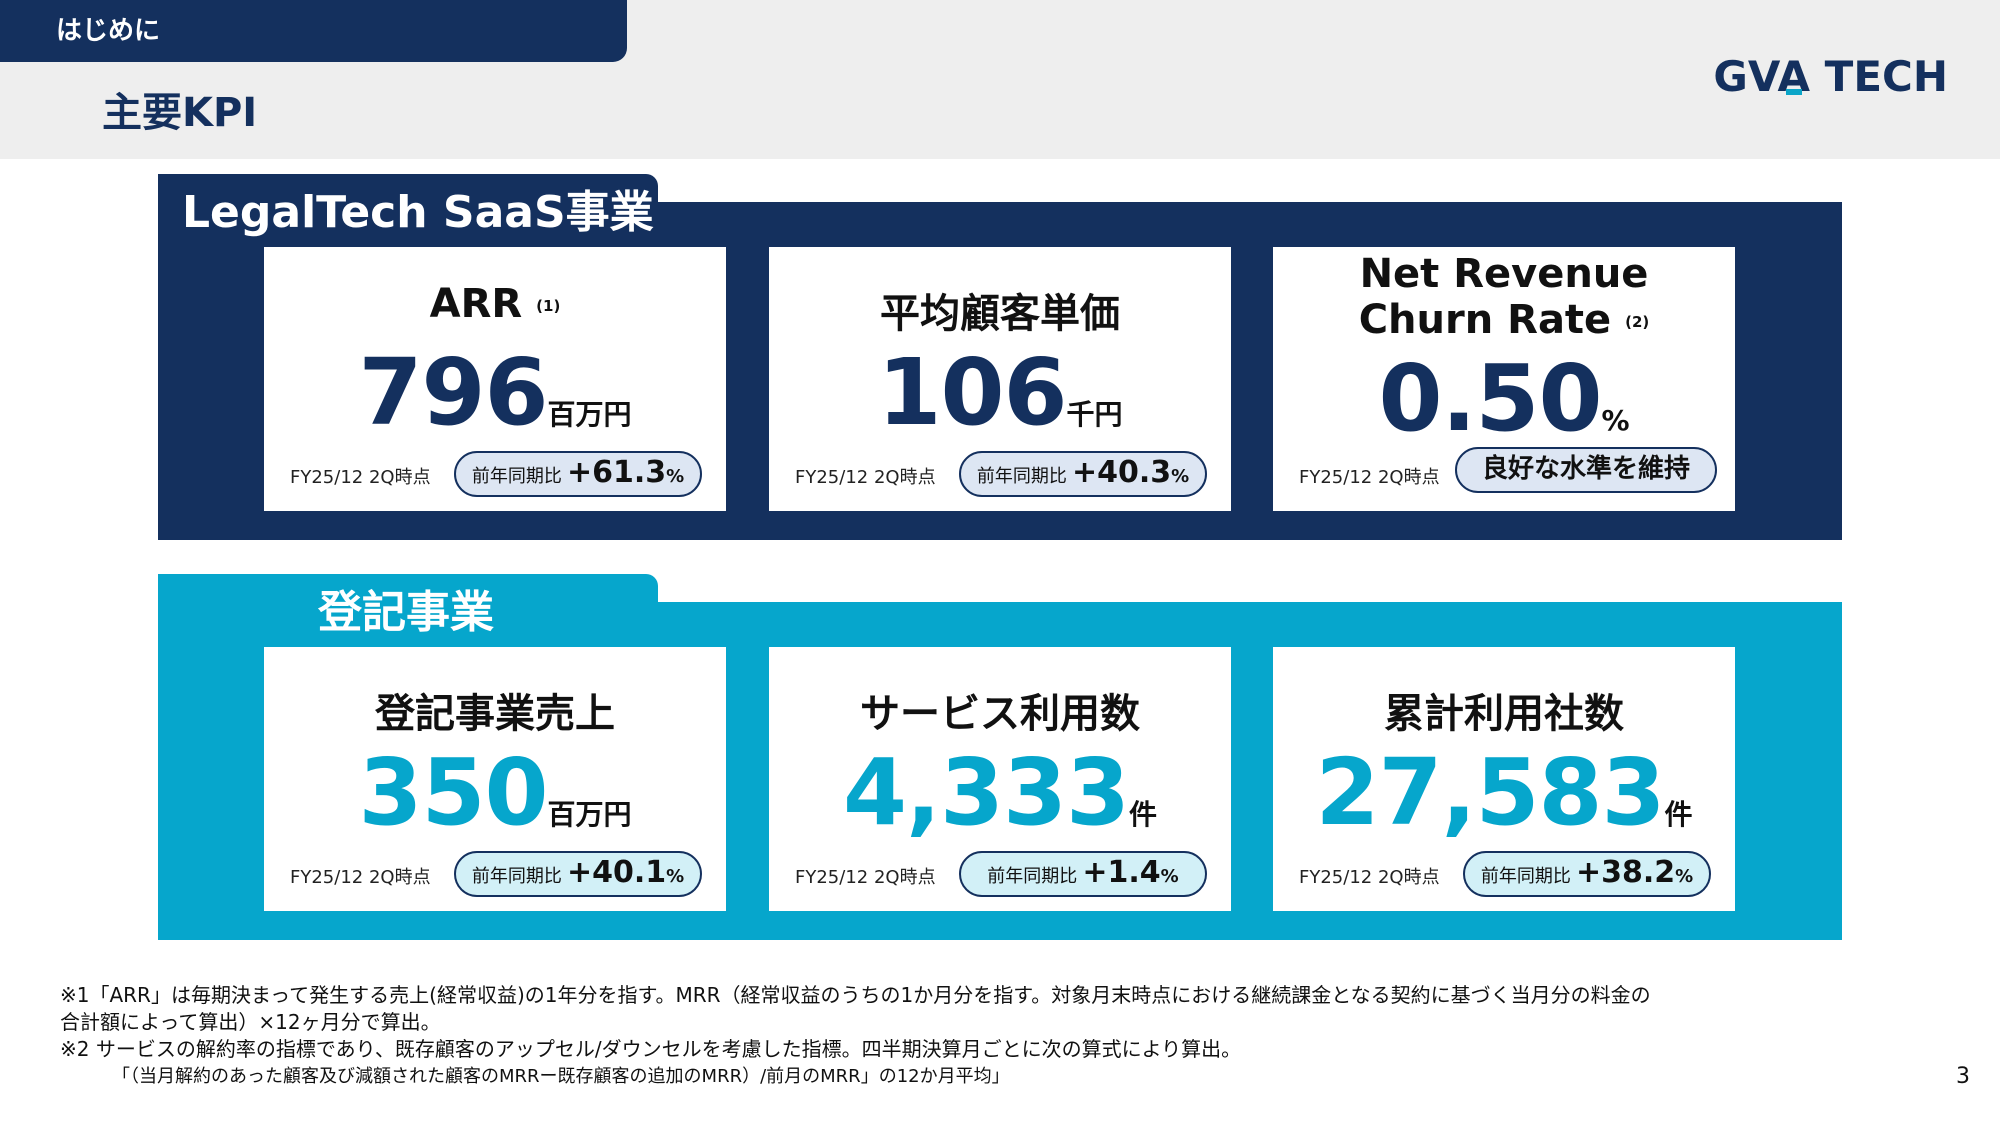  I want to click on yoy-value: +61.3, so click(616, 472).